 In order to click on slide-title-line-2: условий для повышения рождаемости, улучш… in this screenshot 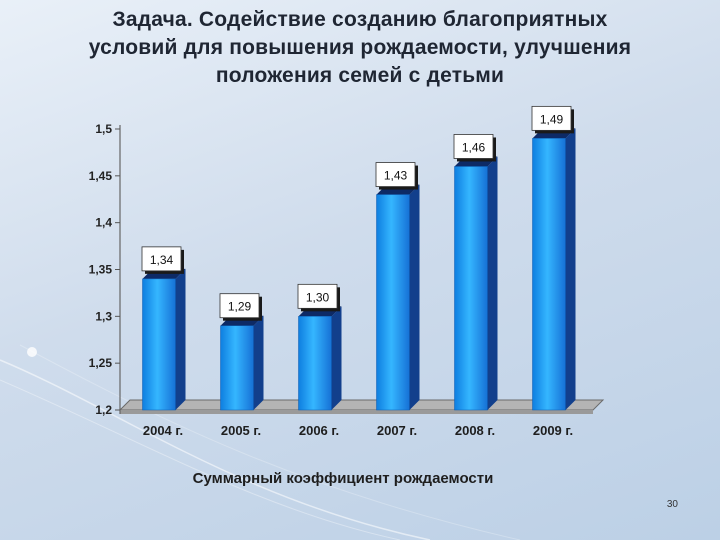, I will do `click(360, 47)`.